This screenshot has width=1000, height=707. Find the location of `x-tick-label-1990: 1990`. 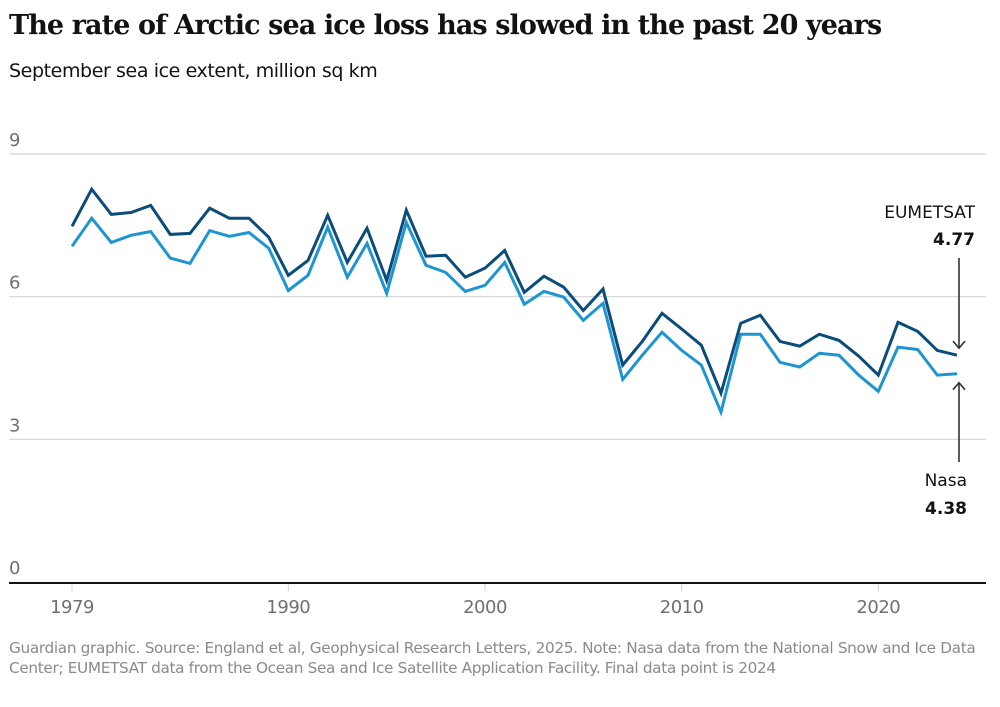

x-tick-label-1990: 1990 is located at coordinates (288, 607).